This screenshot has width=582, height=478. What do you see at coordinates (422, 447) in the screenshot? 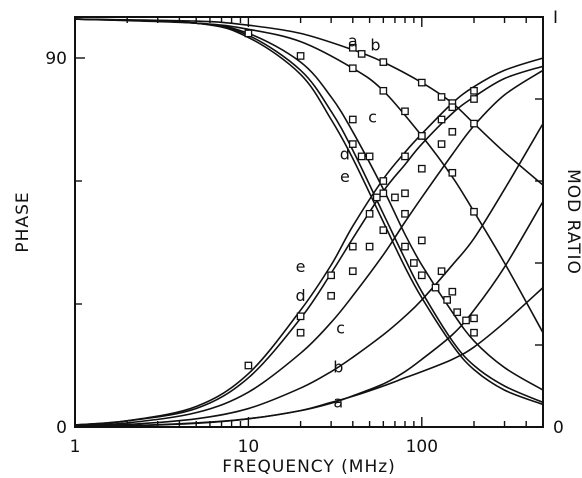
I see `x-tick-label-2: 100` at bounding box center [422, 447].